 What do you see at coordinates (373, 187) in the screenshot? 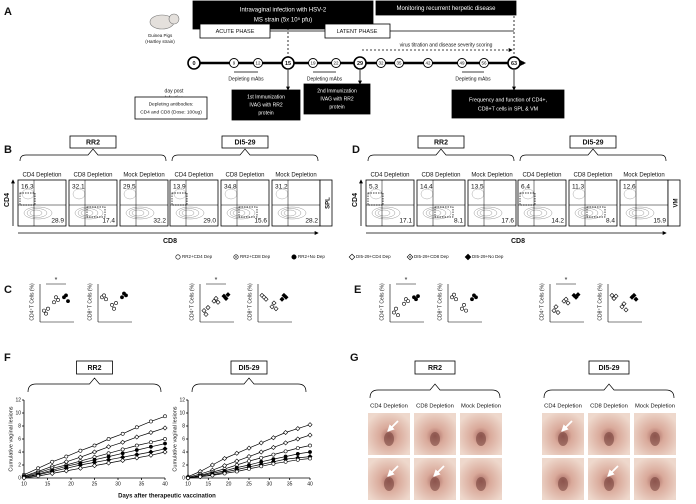
I see `gate-value: 5.3` at bounding box center [373, 187].